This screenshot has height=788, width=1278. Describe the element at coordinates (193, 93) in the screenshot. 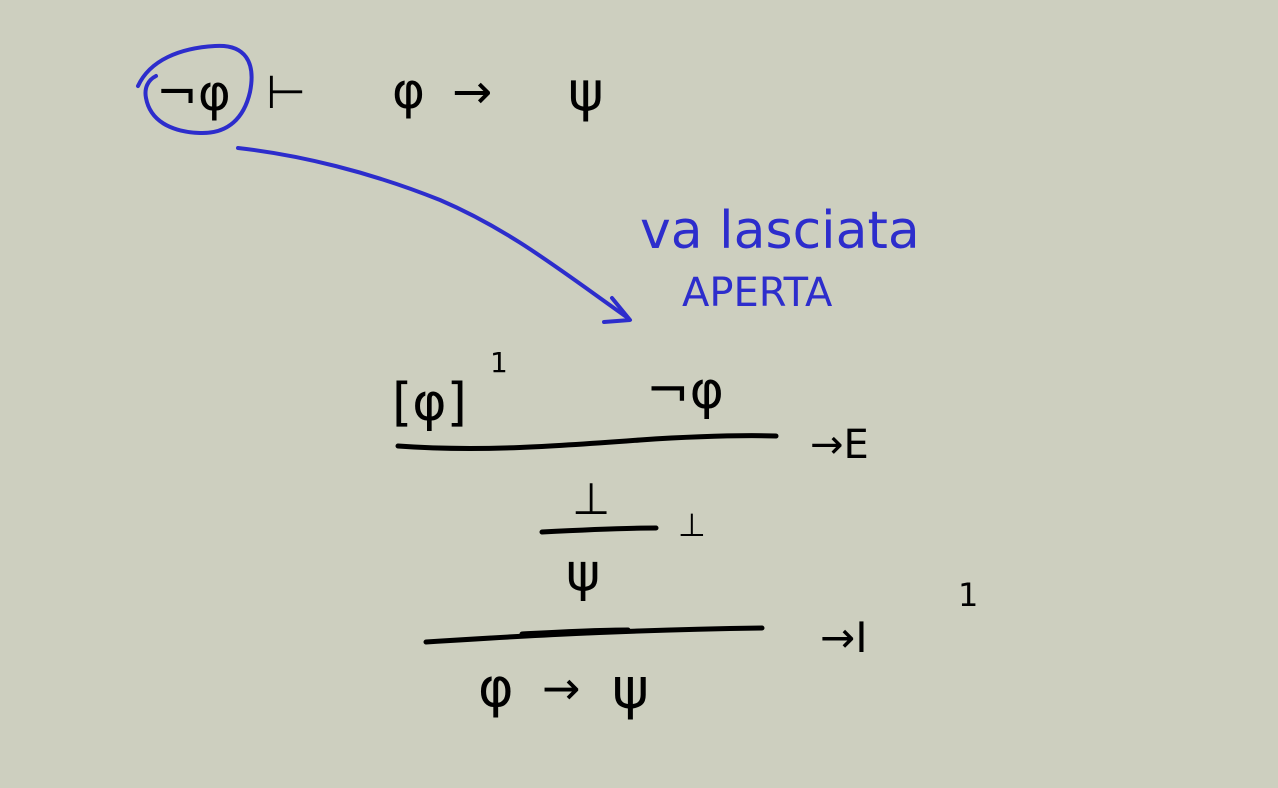

I see `sequent-premise: ¬φ` at that location.